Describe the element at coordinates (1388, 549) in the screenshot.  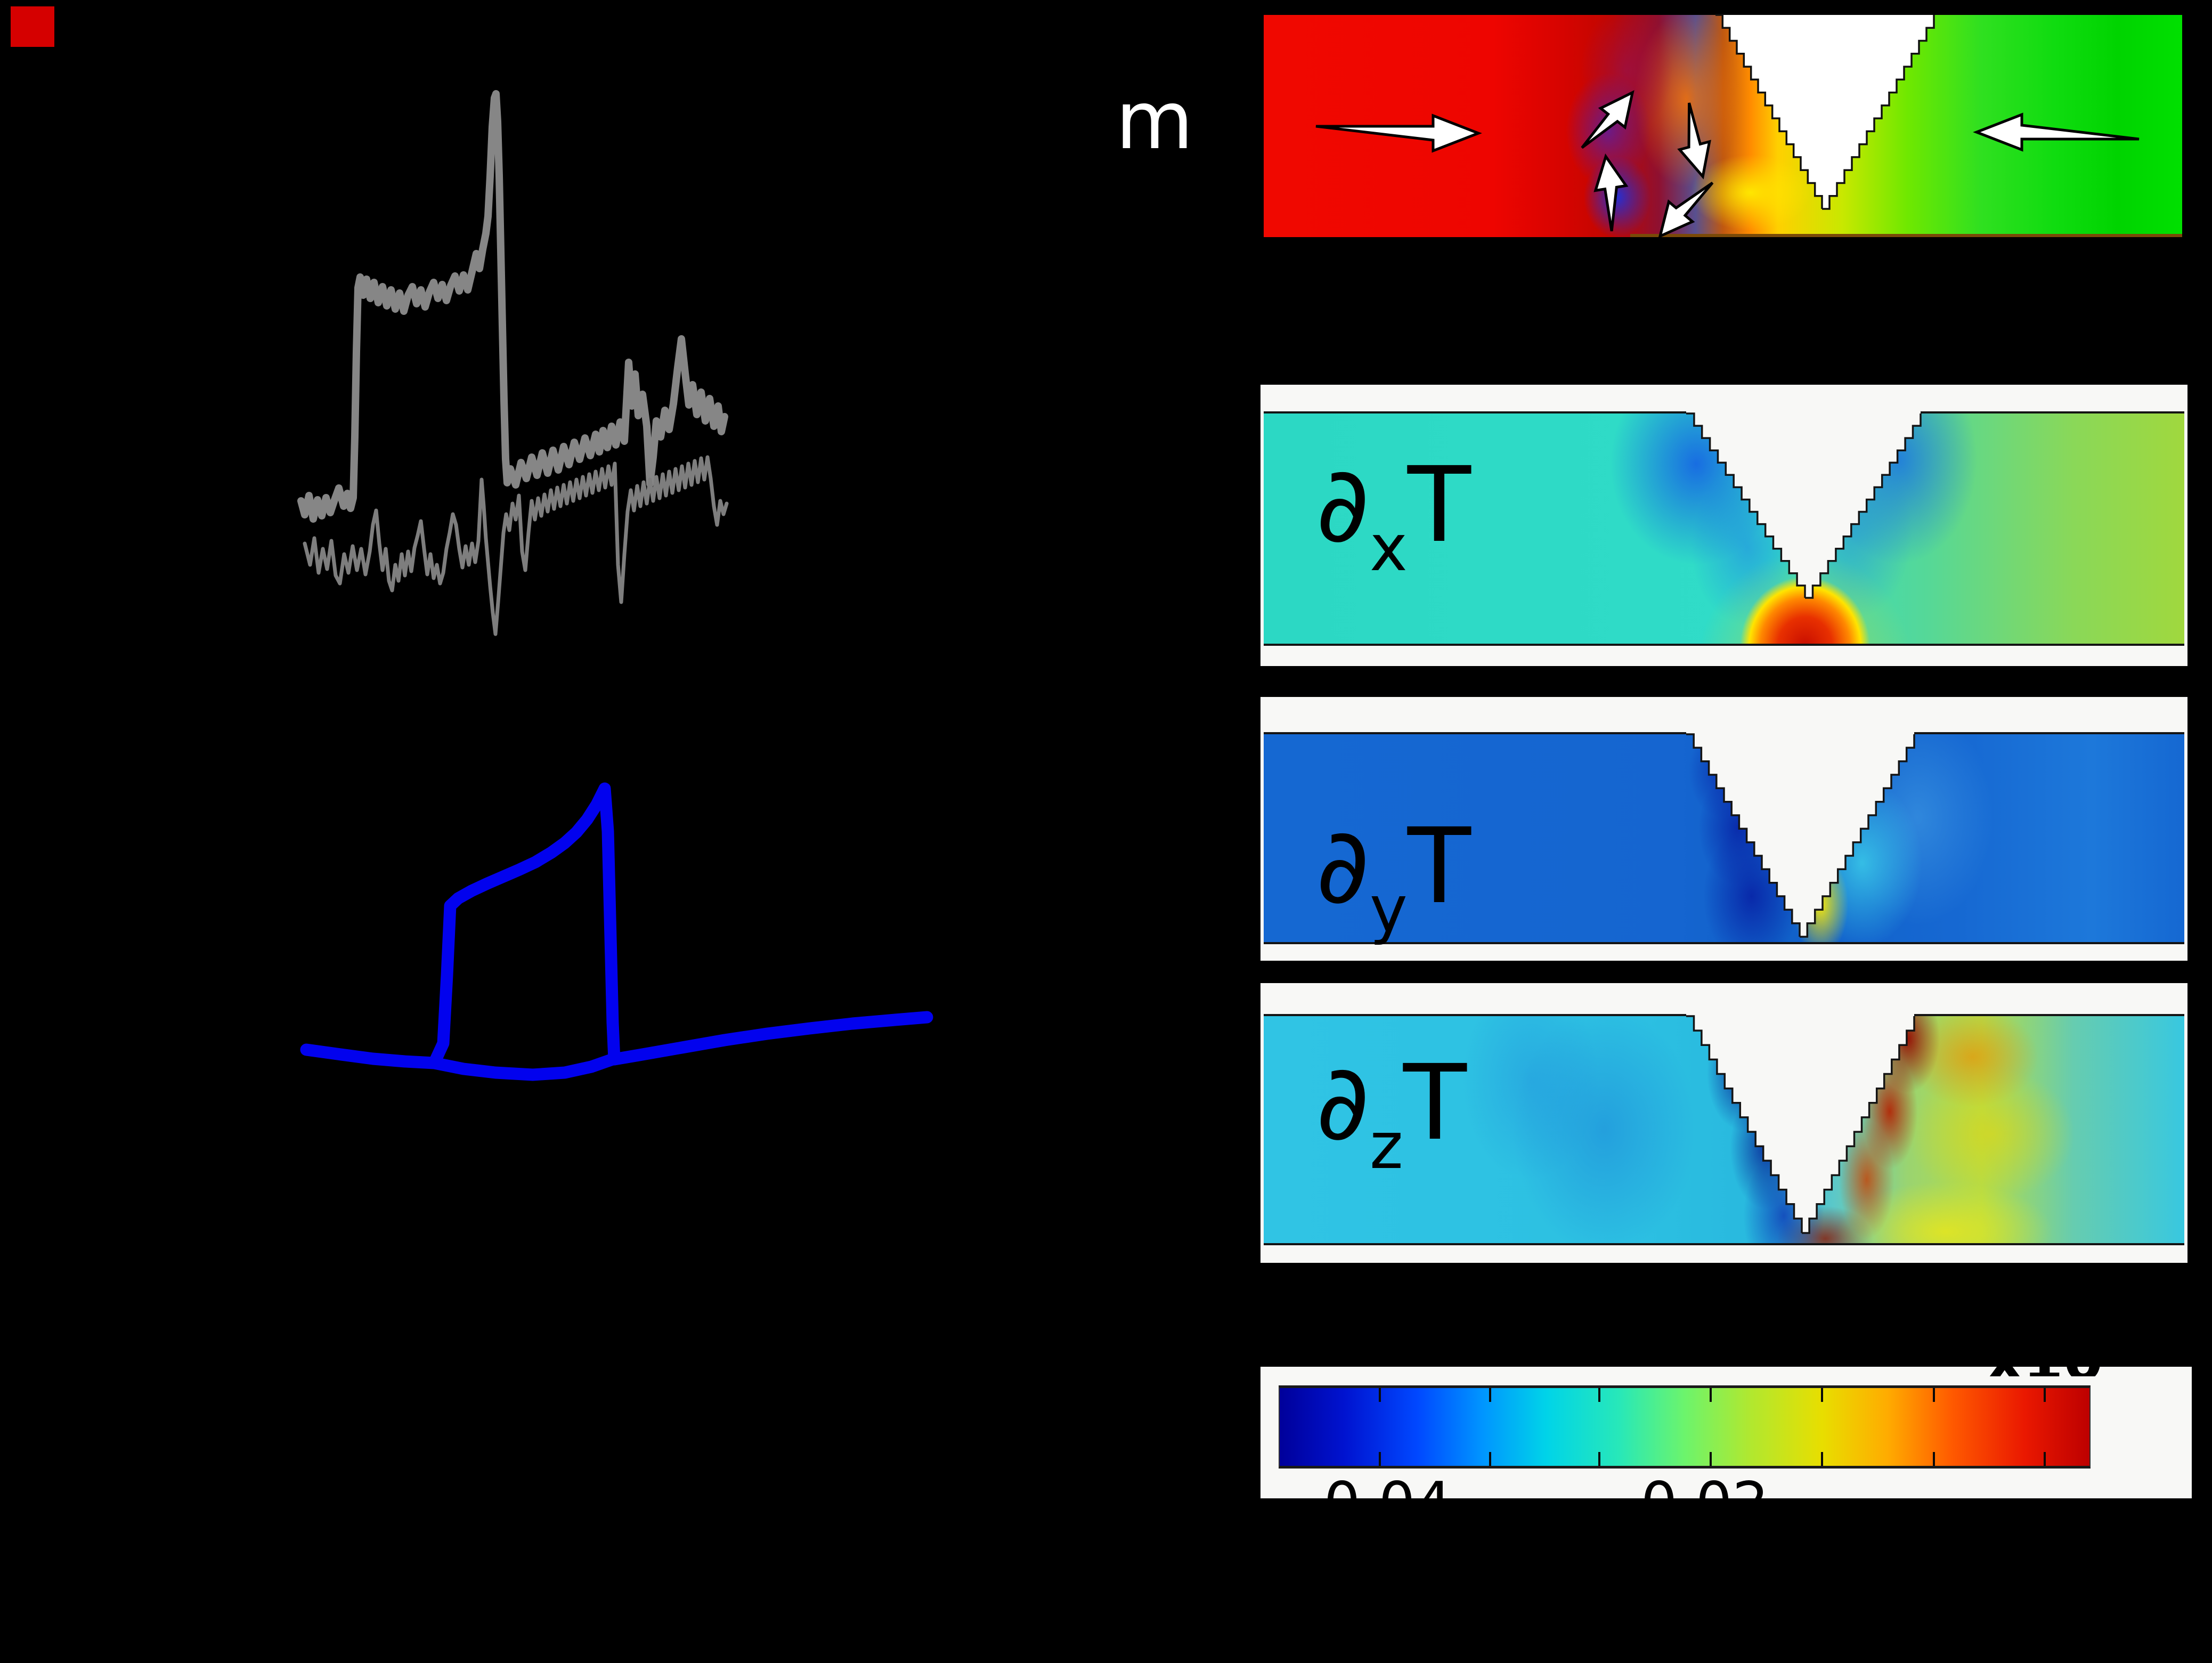
I see `subscript-x: x` at that location.